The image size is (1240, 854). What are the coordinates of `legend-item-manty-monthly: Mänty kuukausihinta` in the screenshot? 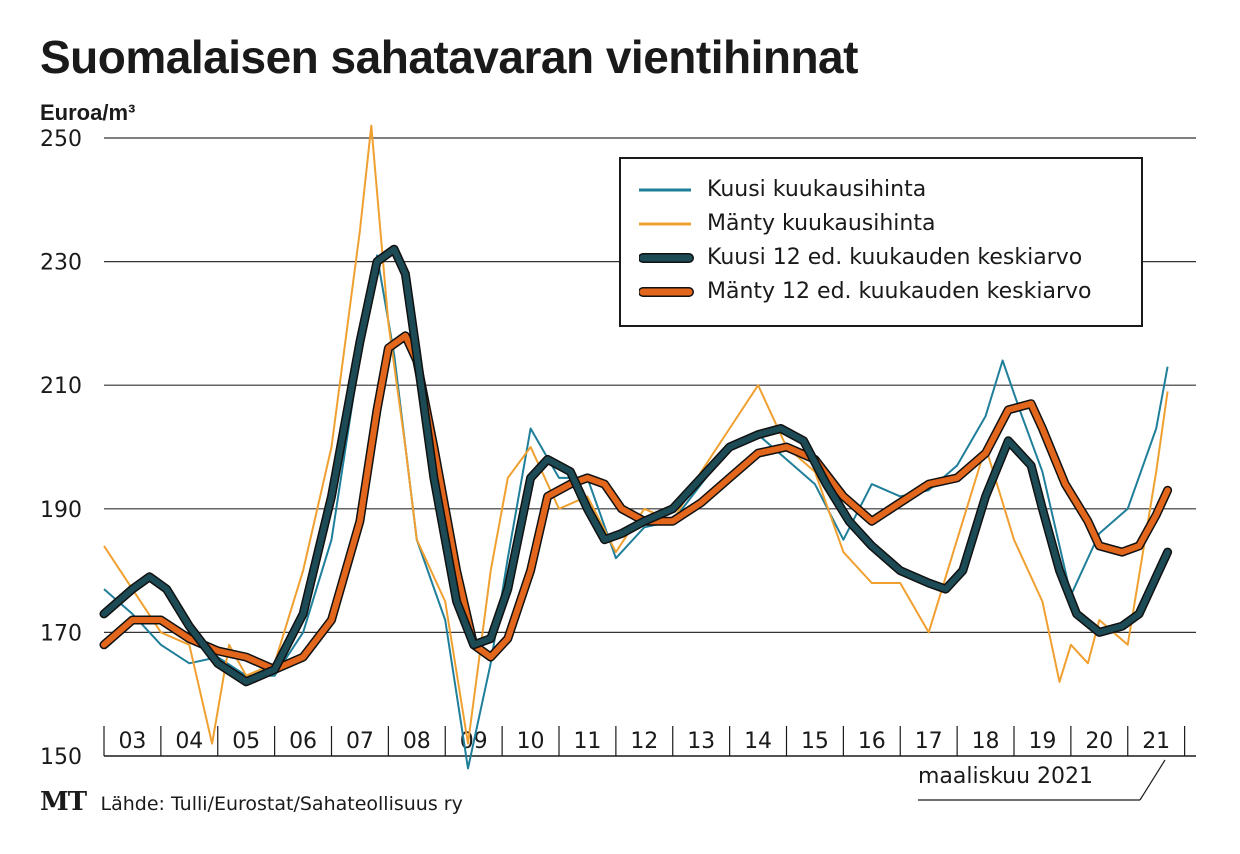 It's located at (889, 224).